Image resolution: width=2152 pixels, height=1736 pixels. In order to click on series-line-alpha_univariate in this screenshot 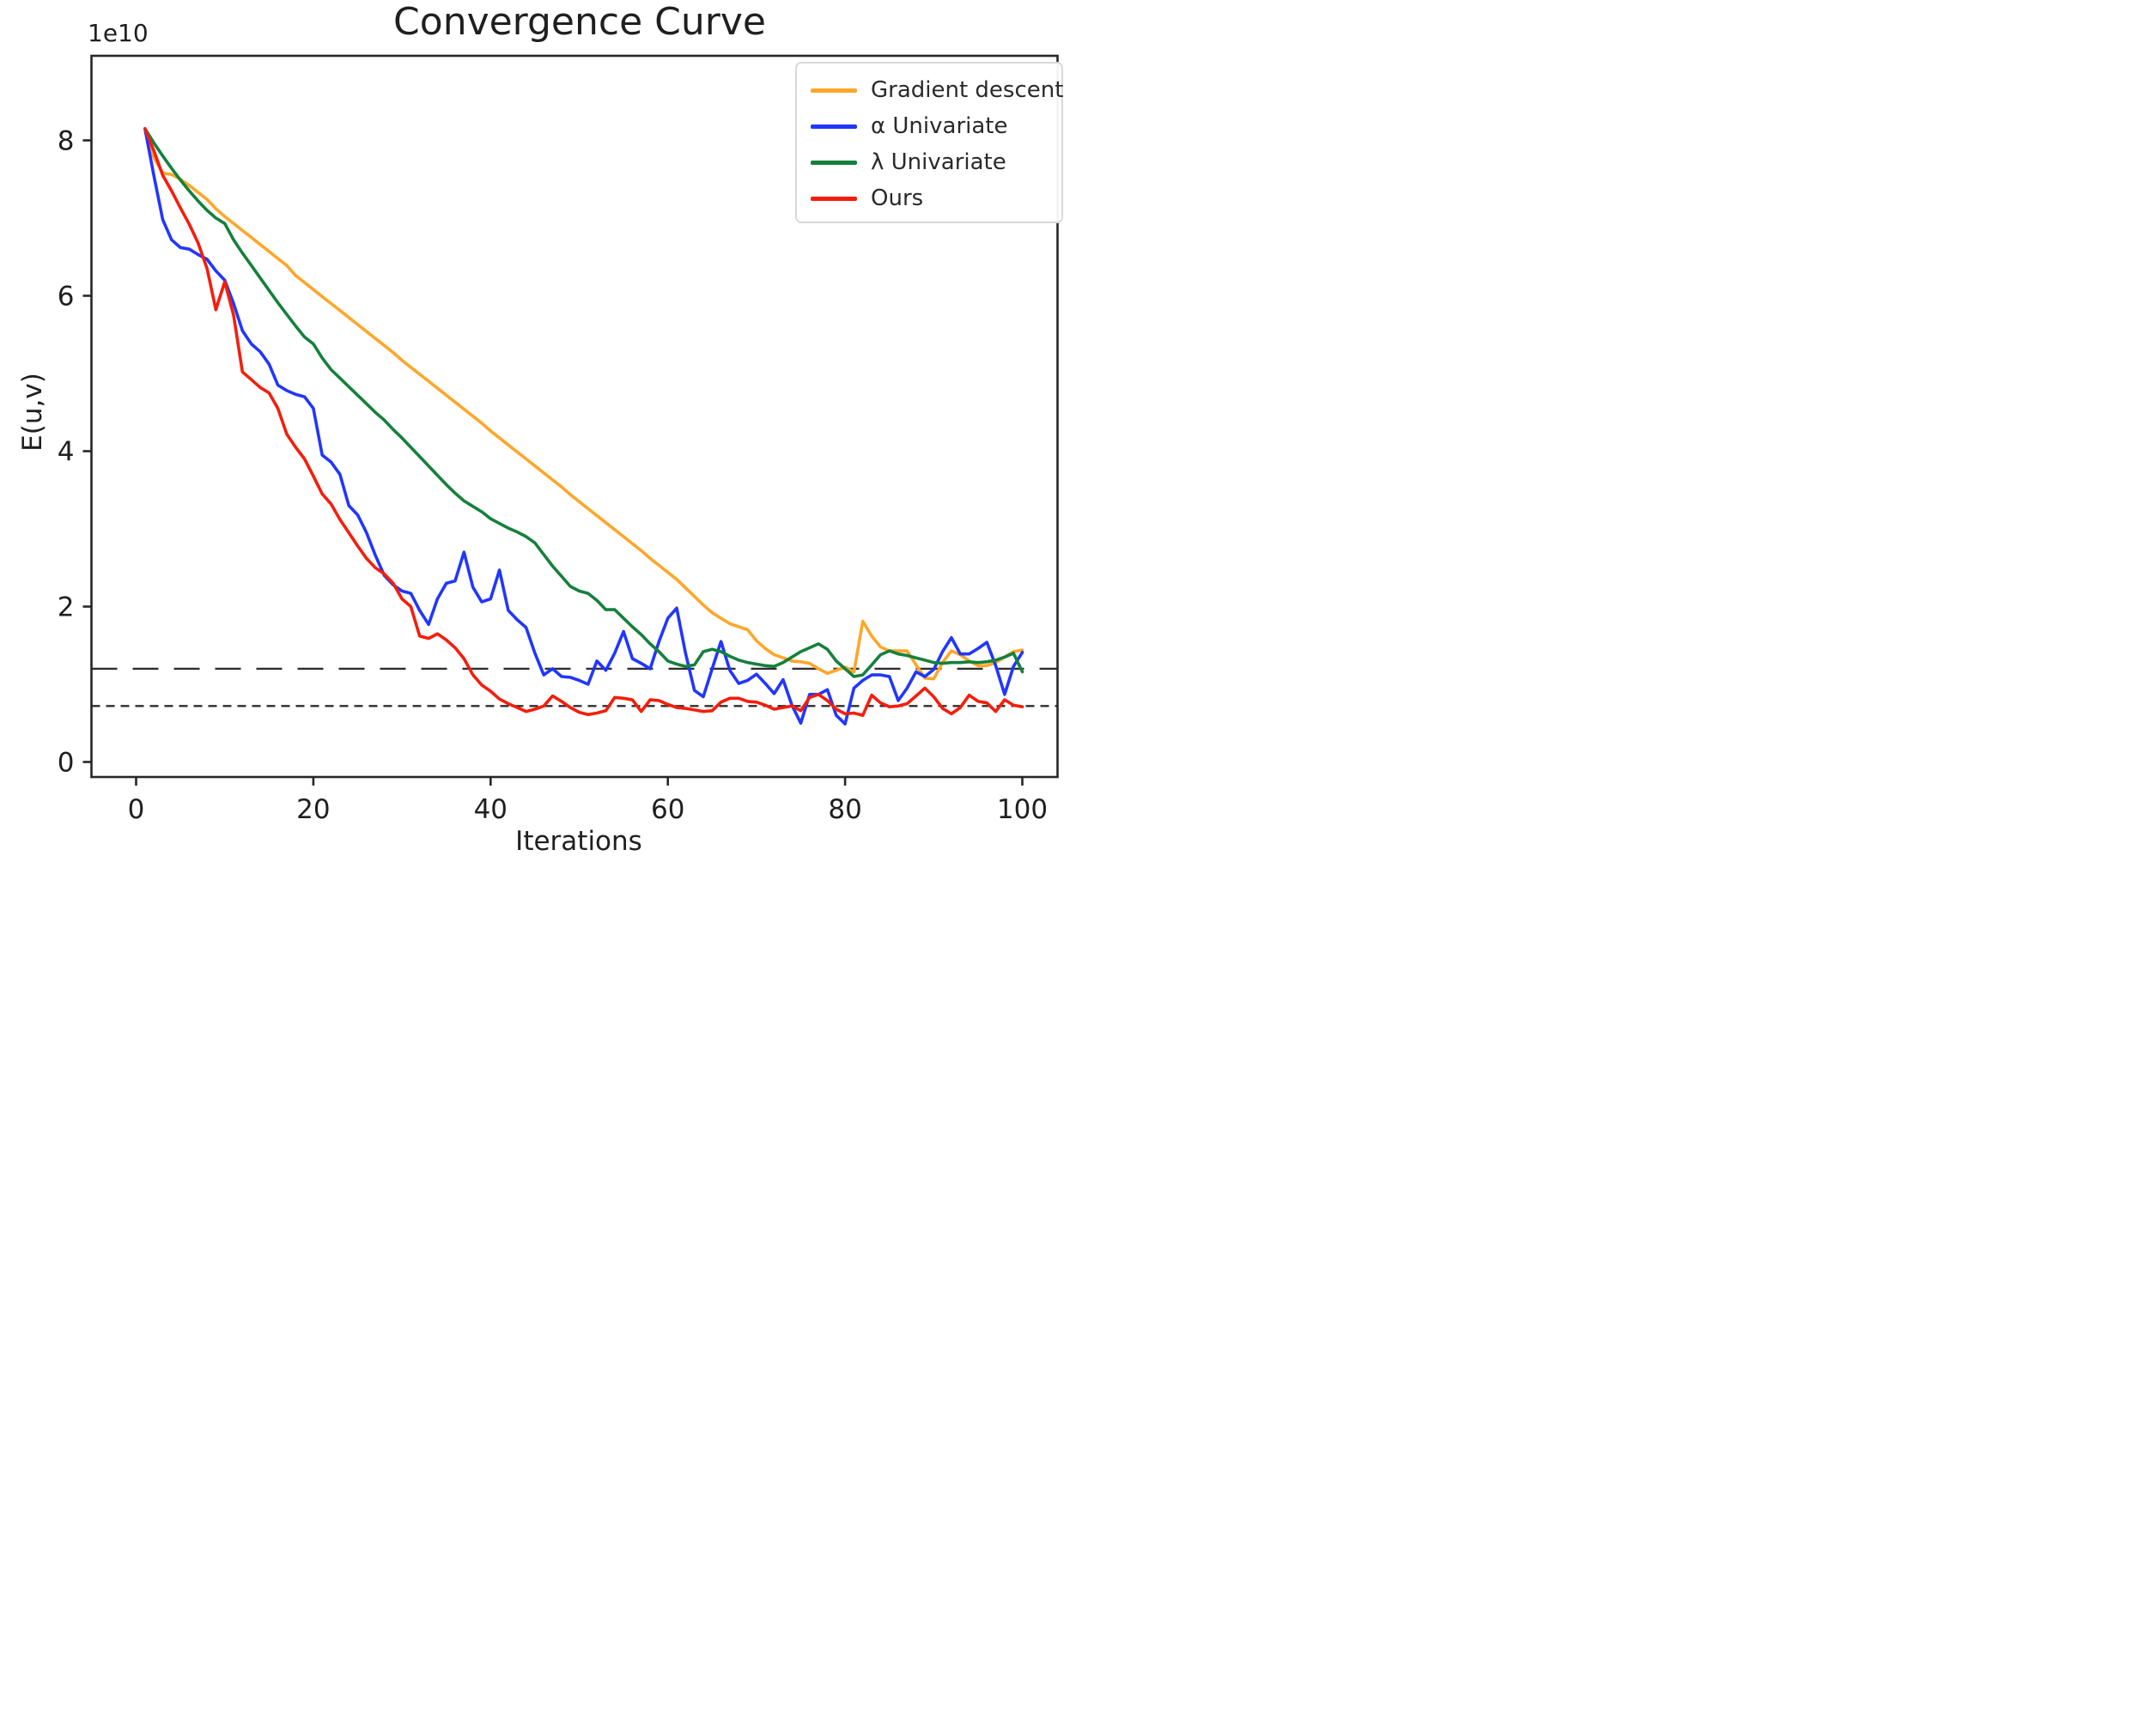, I will do `click(583, 426)`.